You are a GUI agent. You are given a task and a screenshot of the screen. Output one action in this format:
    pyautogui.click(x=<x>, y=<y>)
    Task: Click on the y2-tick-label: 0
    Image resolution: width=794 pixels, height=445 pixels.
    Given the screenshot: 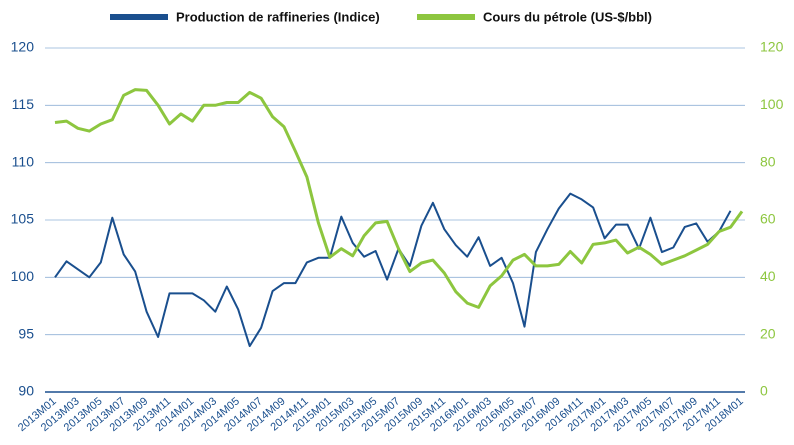 What is the action you would take?
    pyautogui.click(x=764, y=391)
    